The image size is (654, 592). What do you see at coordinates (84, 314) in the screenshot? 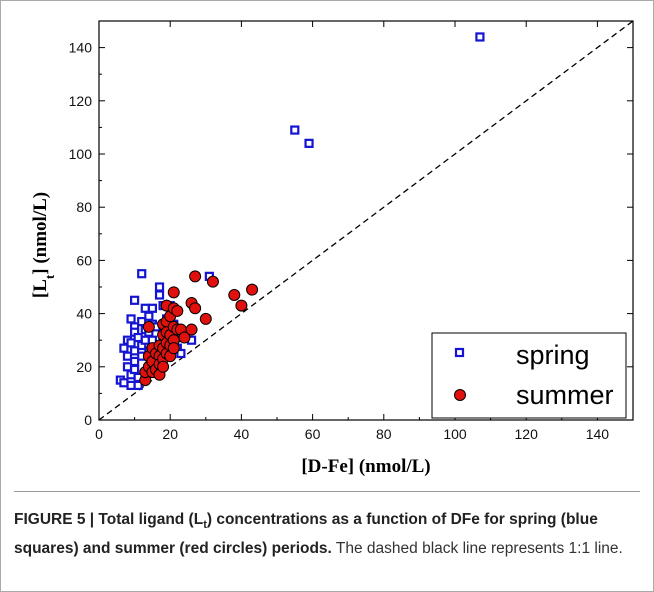
I see `y-tick-label: 40` at bounding box center [84, 314].